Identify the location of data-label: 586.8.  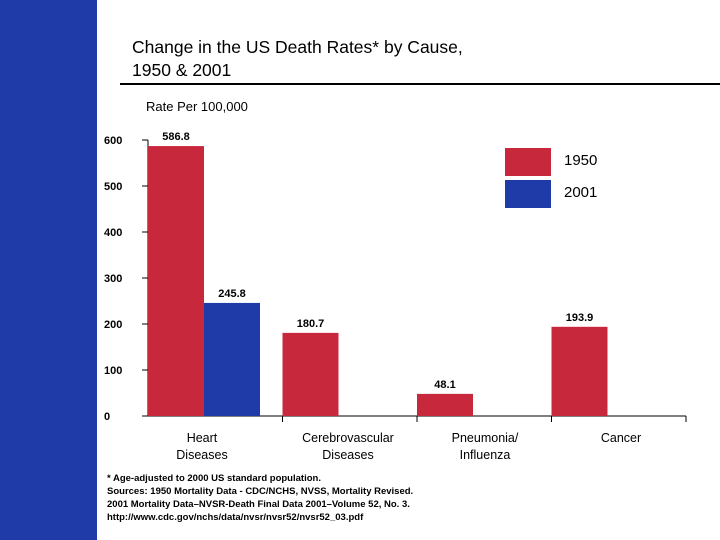
(176, 137).